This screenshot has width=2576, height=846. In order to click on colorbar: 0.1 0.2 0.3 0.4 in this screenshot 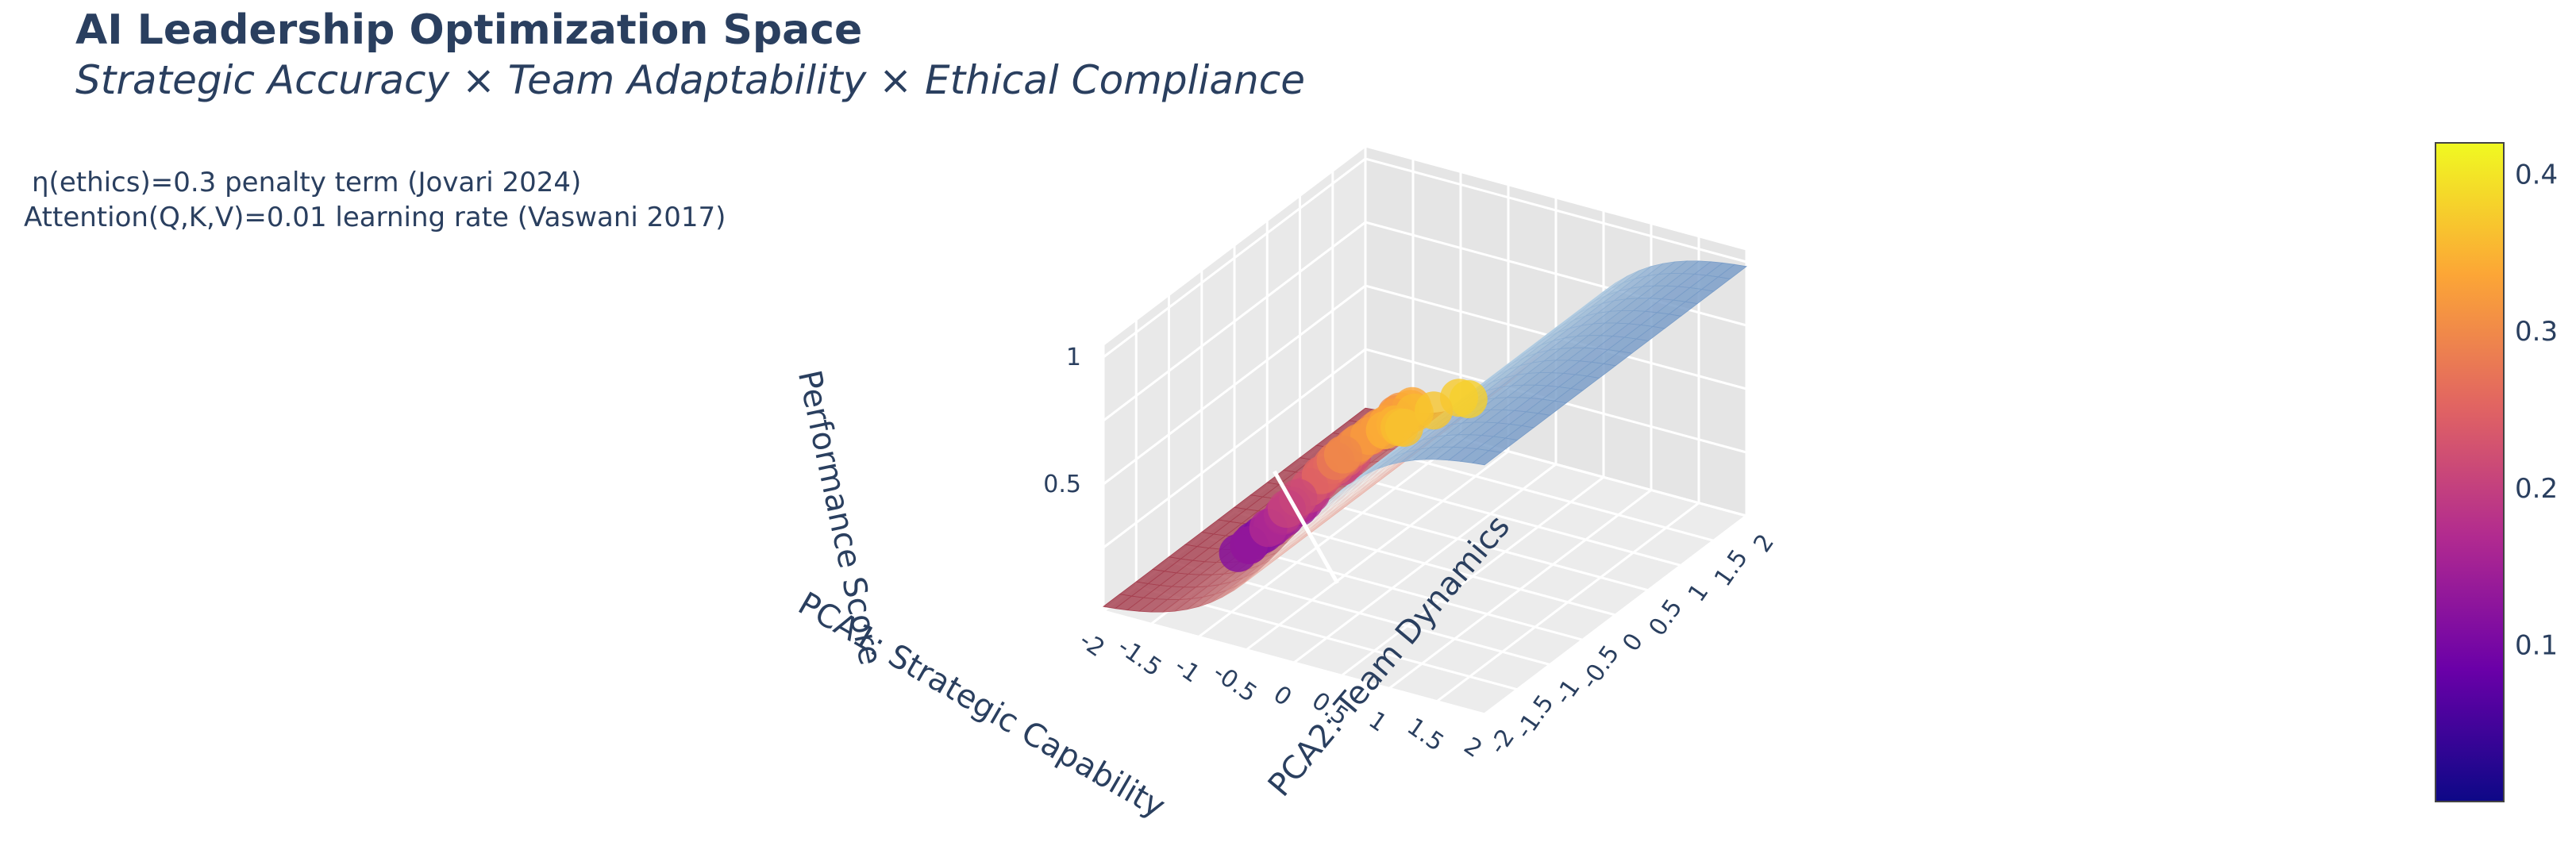, I will do `click(2496, 472)`.